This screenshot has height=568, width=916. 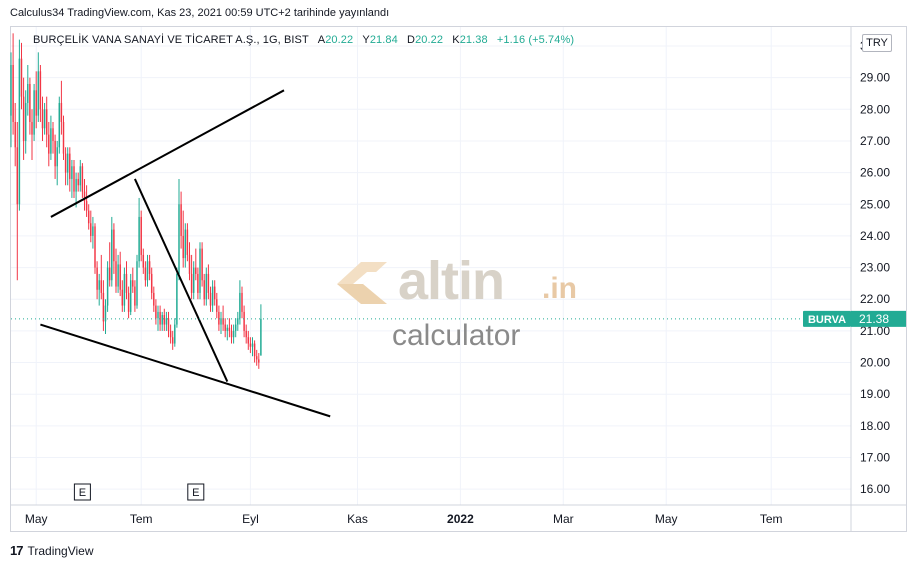 What do you see at coordinates (875, 109) in the screenshot?
I see `y-tick-label: 28.00` at bounding box center [875, 109].